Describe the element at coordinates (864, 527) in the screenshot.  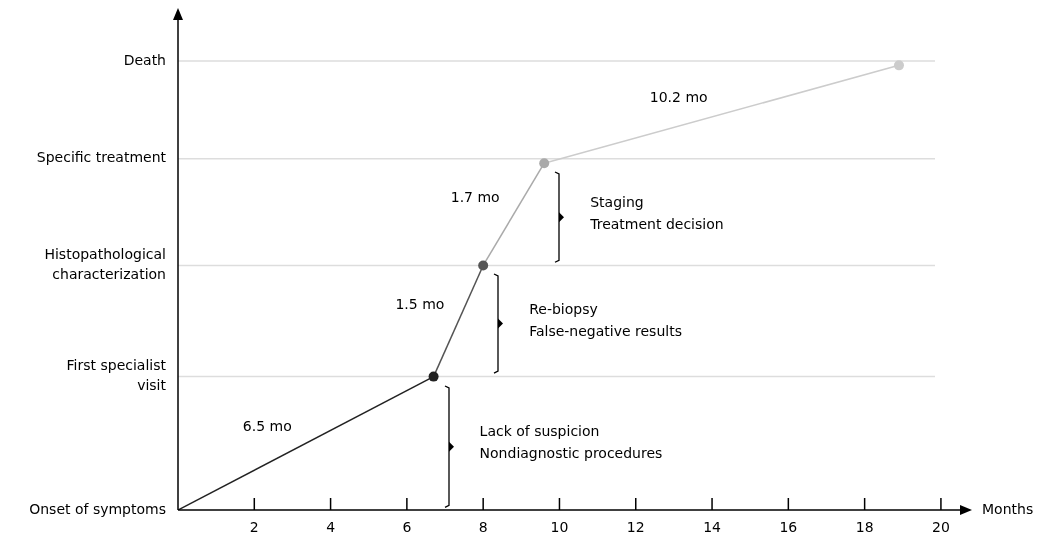
I see `x-tick-label: 18` at that location.